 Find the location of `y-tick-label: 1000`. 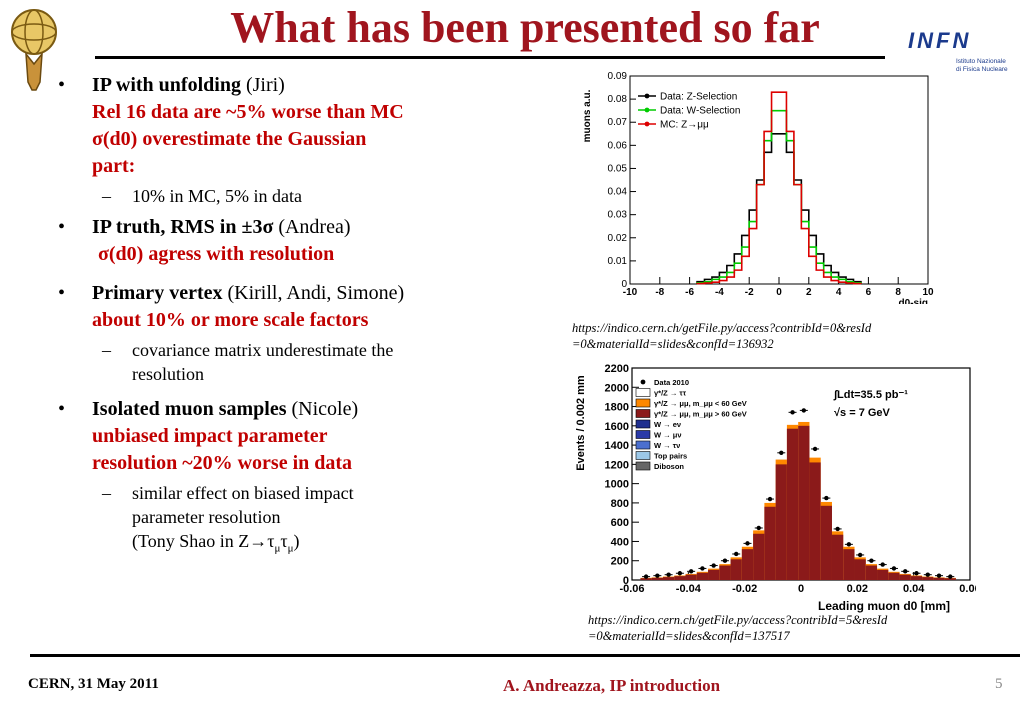

y-tick-label: 1000 is located at coordinates (617, 485).